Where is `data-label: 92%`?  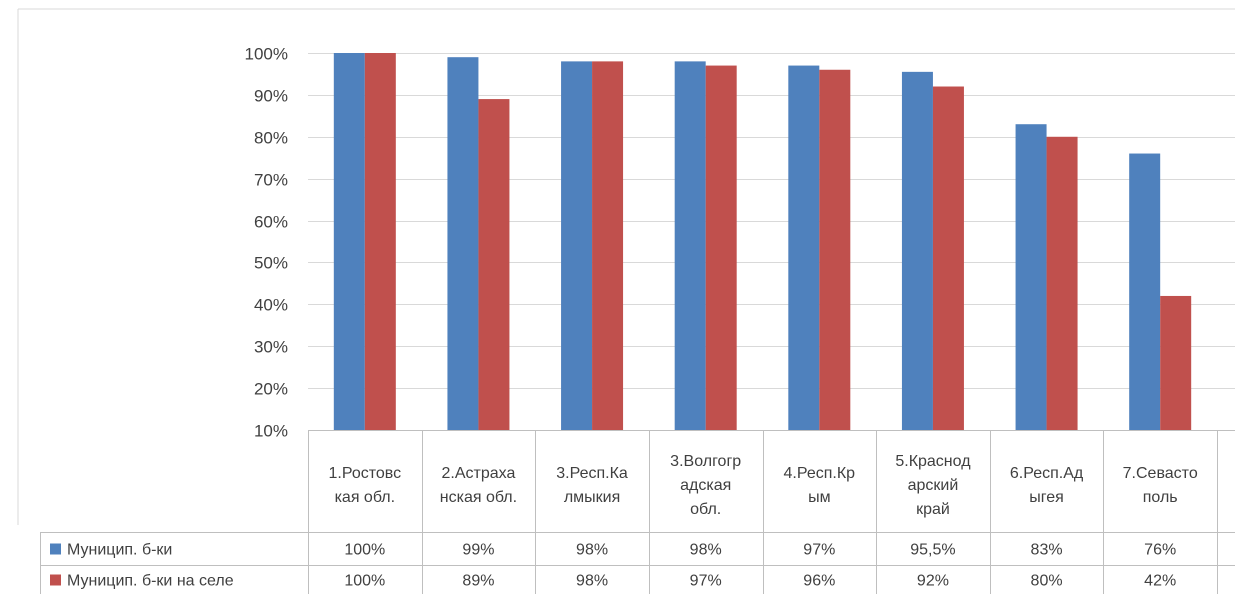
data-label: 92% is located at coordinates (933, 581).